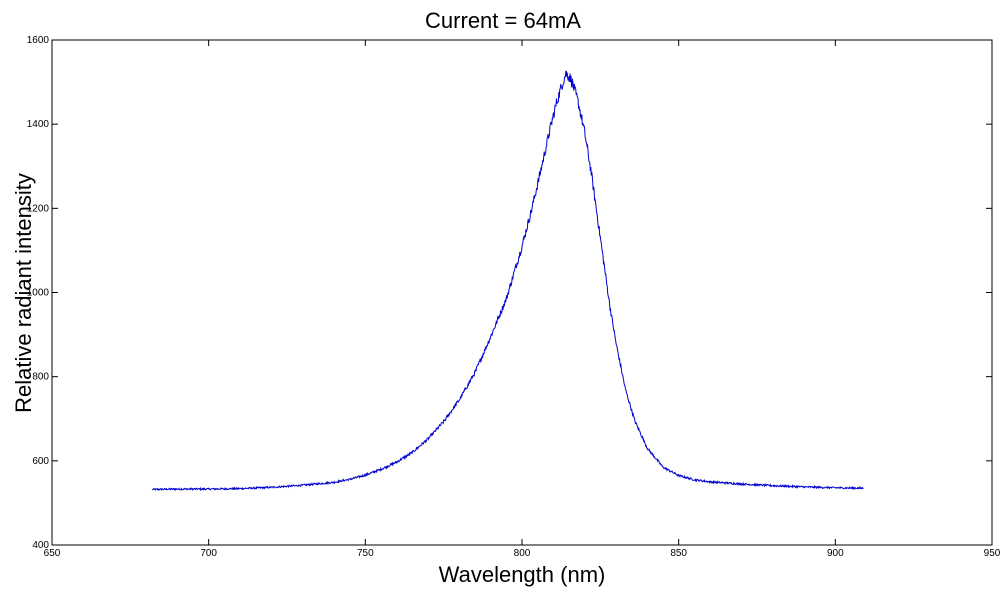  Describe the element at coordinates (503, 20) in the screenshot. I see `chart-title: Current = 64mA` at that location.